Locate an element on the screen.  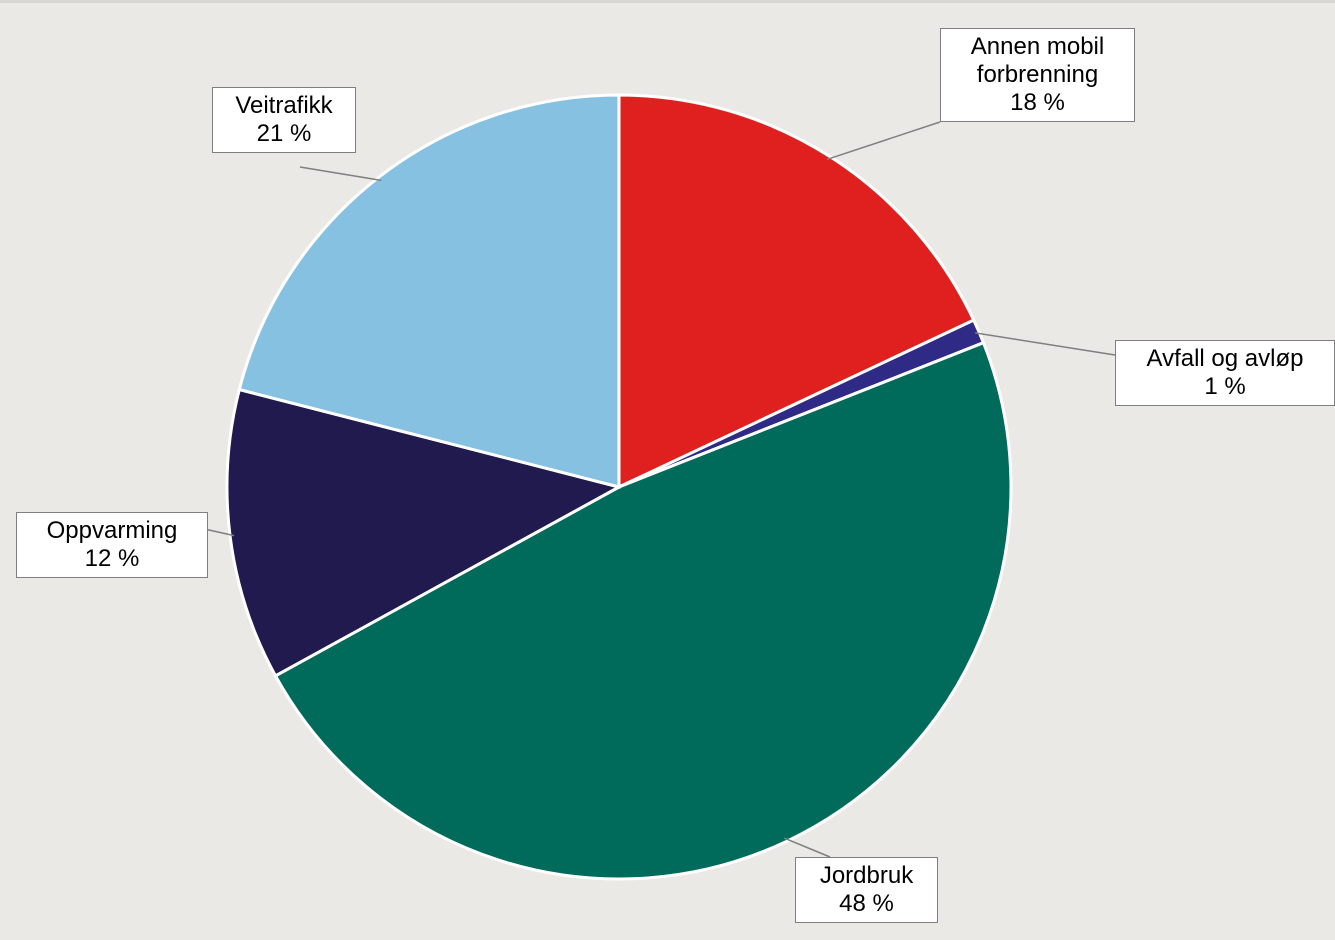
top-border is located at coordinates (667, 1).